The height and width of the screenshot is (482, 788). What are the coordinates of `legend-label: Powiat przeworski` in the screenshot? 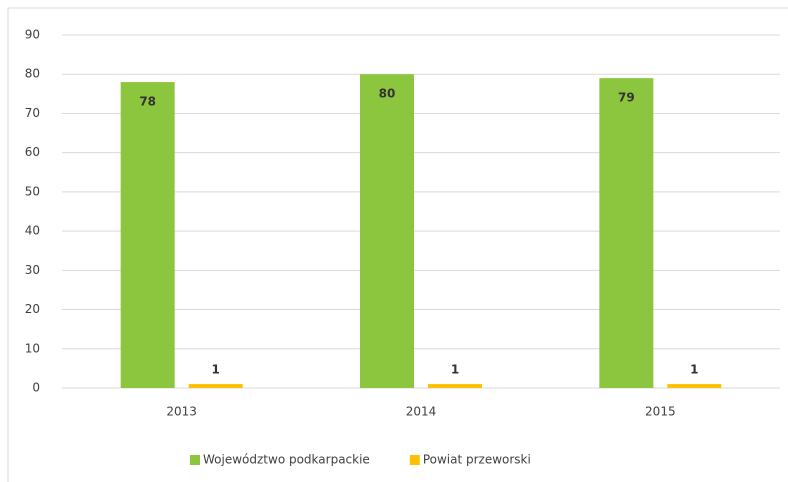 It's located at (477, 460).